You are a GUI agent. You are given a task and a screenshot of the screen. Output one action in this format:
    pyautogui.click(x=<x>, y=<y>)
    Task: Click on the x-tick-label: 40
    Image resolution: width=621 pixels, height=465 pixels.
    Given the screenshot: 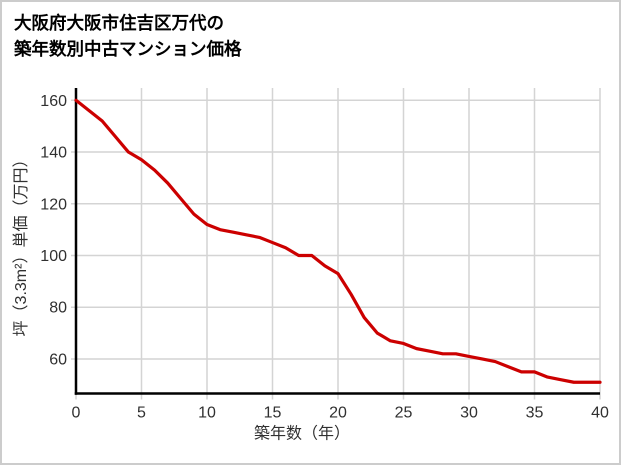 What is the action you would take?
    pyautogui.click(x=600, y=413)
    